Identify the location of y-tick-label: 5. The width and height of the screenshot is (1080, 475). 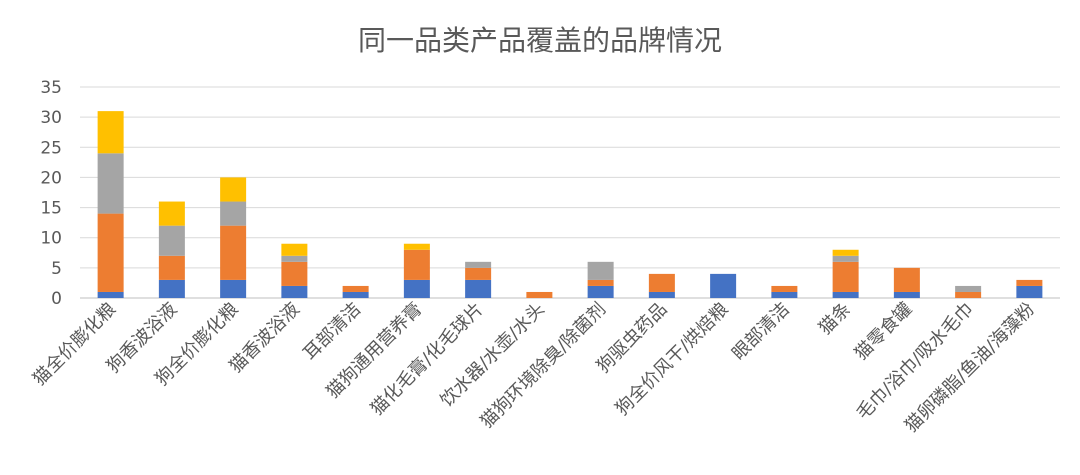
(56, 269).